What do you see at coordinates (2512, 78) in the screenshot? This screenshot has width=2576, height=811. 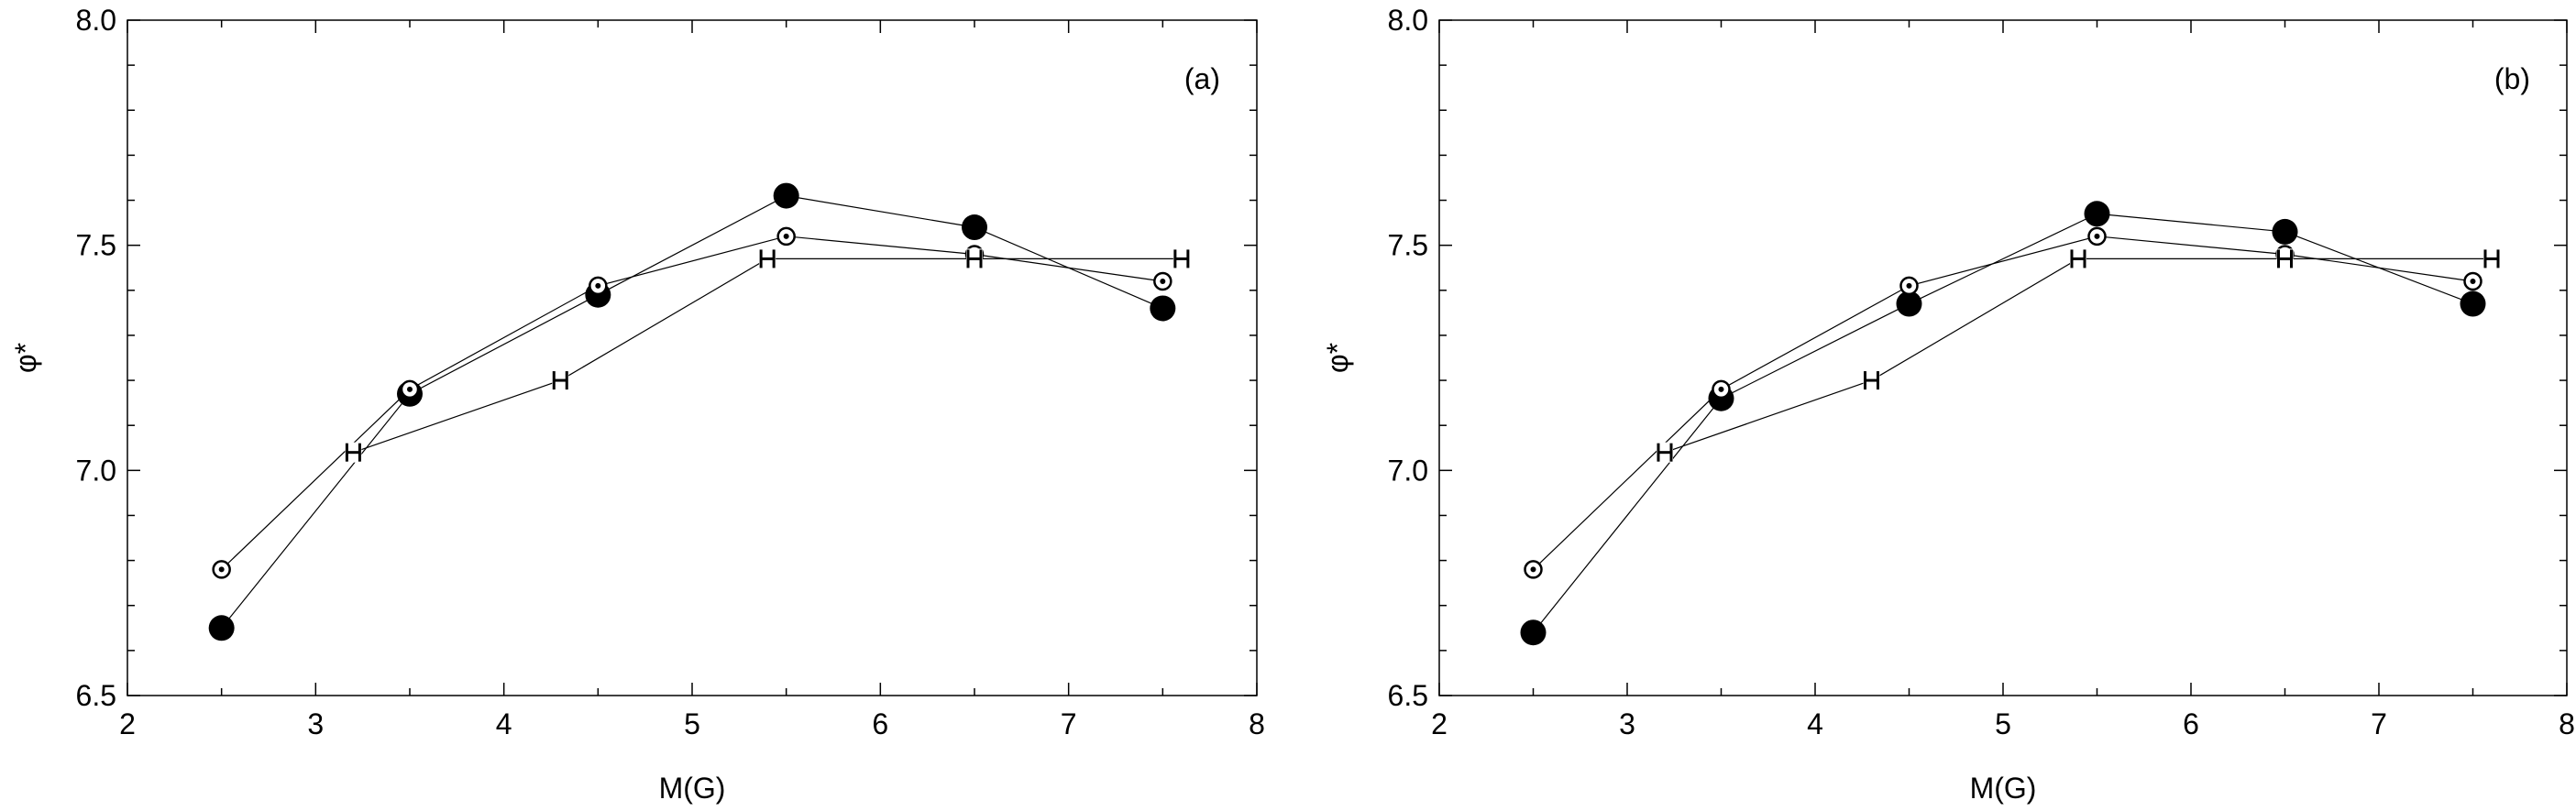 I see `panel-label: (b)` at bounding box center [2512, 78].